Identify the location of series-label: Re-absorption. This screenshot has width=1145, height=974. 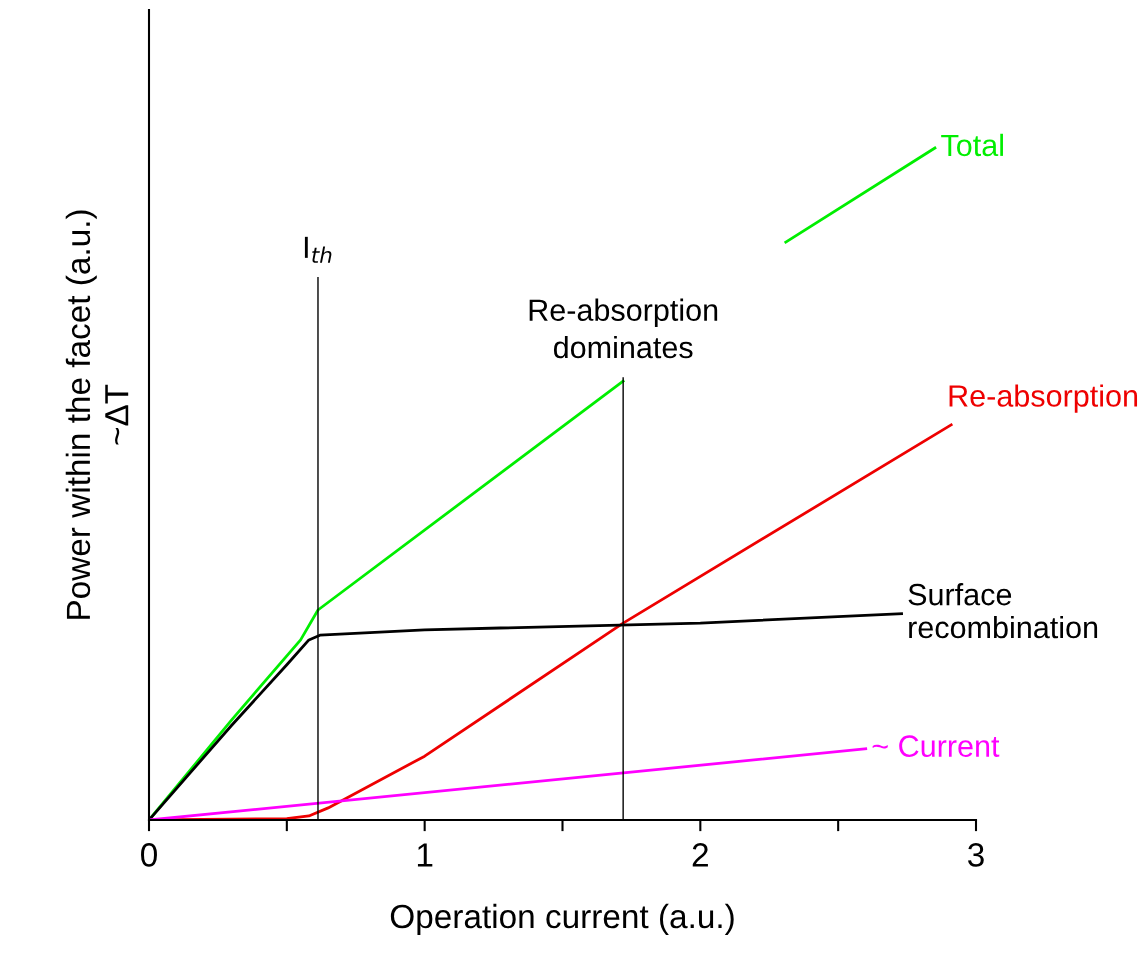
(1043, 398).